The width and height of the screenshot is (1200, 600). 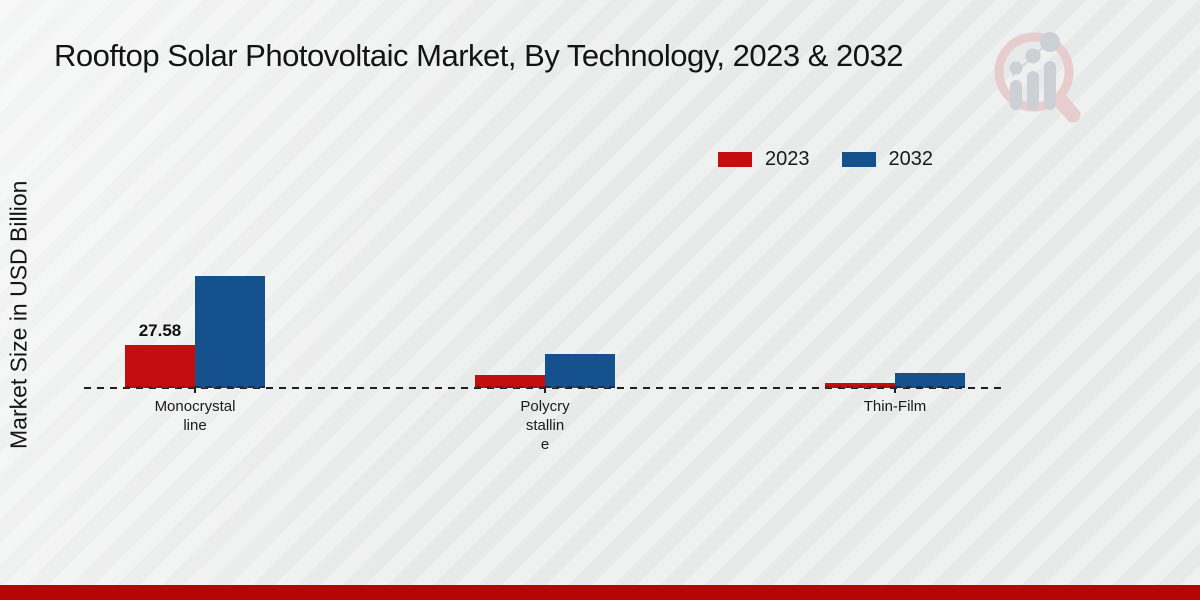 What do you see at coordinates (735, 159) in the screenshot?
I see `legend-swatch-2023` at bounding box center [735, 159].